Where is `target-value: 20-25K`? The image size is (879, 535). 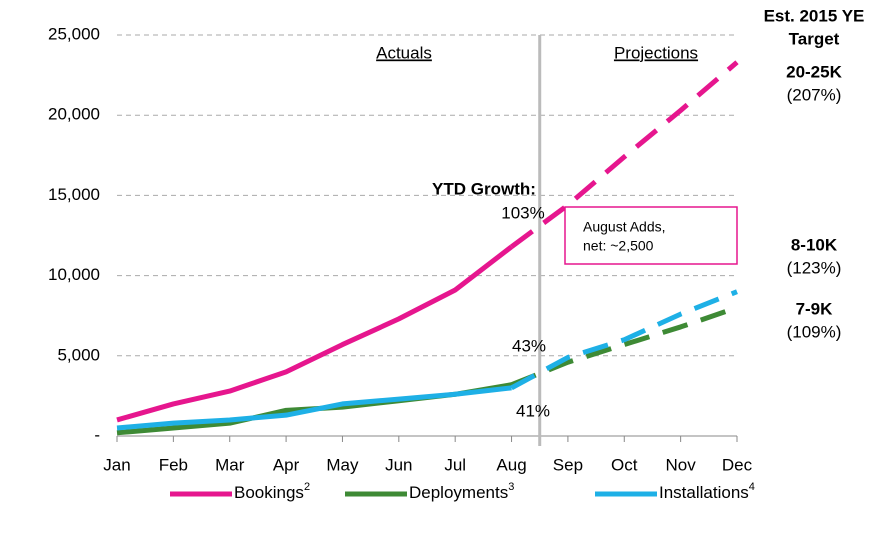
target-value: 20-25K is located at coordinates (814, 71).